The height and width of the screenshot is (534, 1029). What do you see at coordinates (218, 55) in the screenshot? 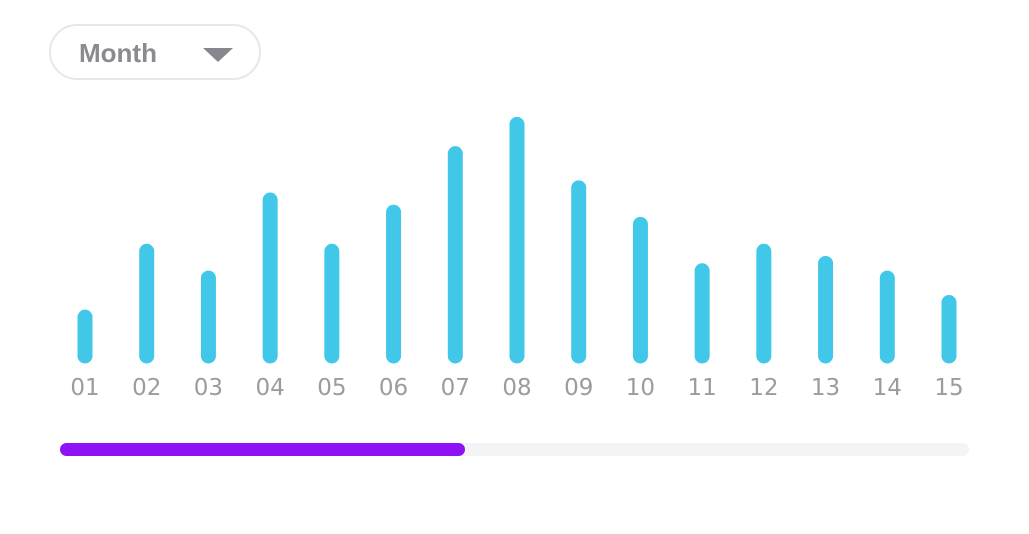
I see `chevron-down-icon` at bounding box center [218, 55].